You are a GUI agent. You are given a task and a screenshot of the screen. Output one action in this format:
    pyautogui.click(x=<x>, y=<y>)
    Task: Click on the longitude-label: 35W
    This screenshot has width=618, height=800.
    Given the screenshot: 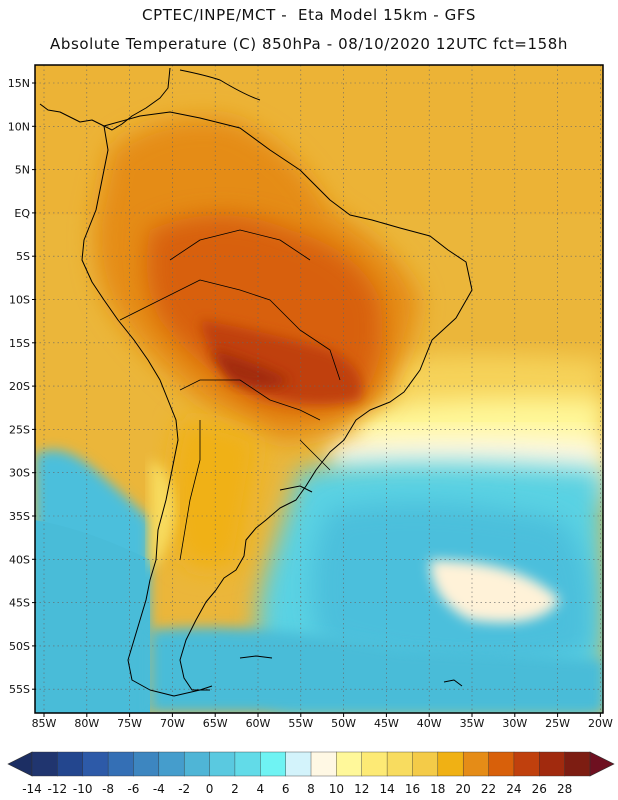 What is the action you would take?
    pyautogui.click(x=472, y=723)
    